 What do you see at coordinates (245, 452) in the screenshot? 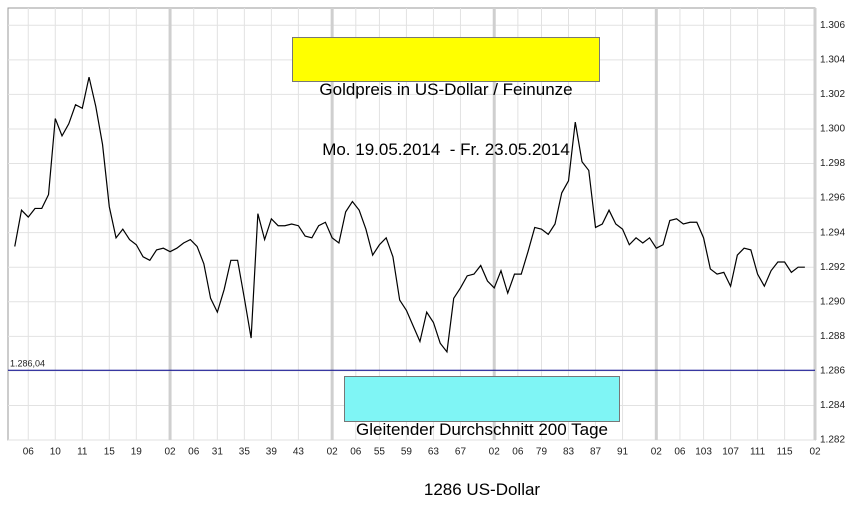
I see `x-tick-label: 35` at bounding box center [245, 452].